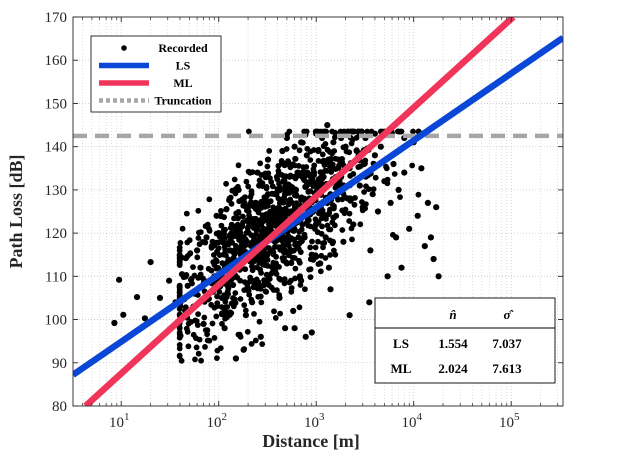  Describe the element at coordinates (216, 421) in the screenshot. I see `x-tick-label: 10²` at that location.